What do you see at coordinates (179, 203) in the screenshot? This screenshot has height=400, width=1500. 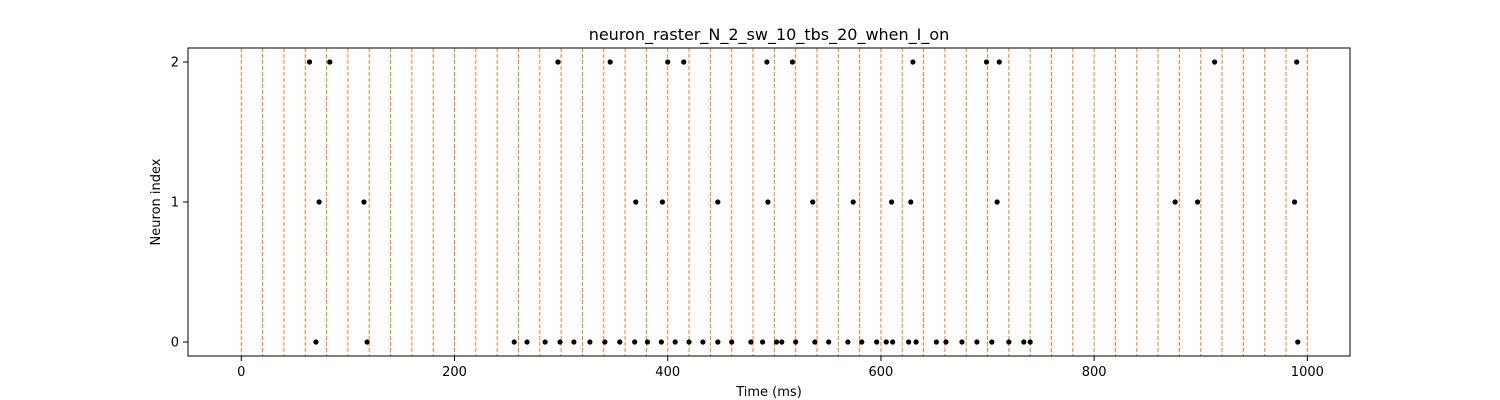 I see `y-ticks: 0 1 2` at bounding box center [179, 203].